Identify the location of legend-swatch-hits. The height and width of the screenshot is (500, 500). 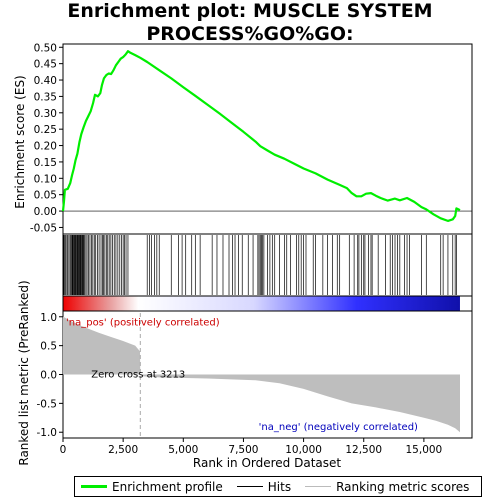
(249, 486).